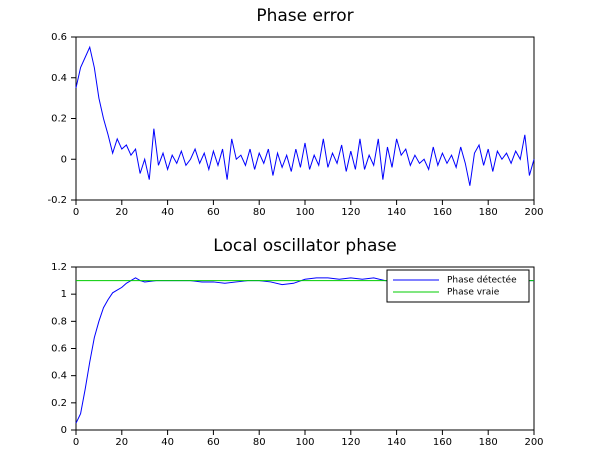  What do you see at coordinates (304, 246) in the screenshot?
I see `chart-title: Local oscillator phase` at bounding box center [304, 246].